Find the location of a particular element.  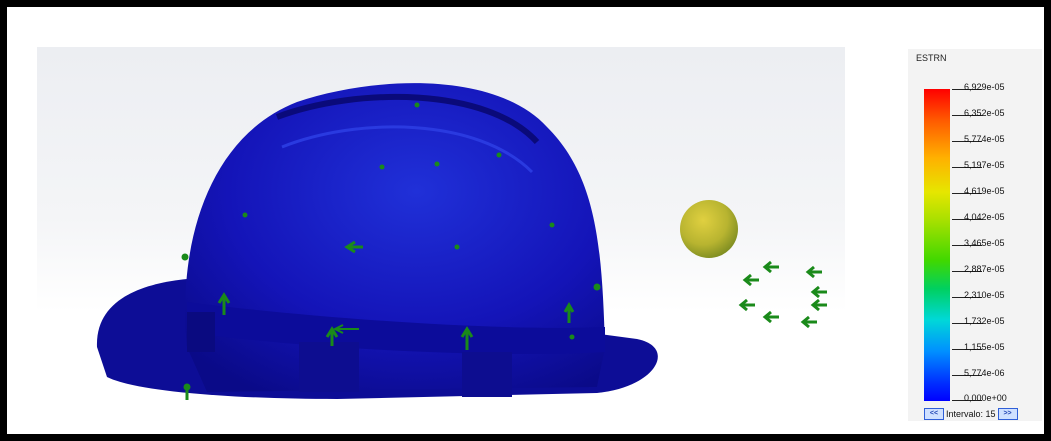

legend-value: 4,042e-05 is located at coordinates (984, 217).